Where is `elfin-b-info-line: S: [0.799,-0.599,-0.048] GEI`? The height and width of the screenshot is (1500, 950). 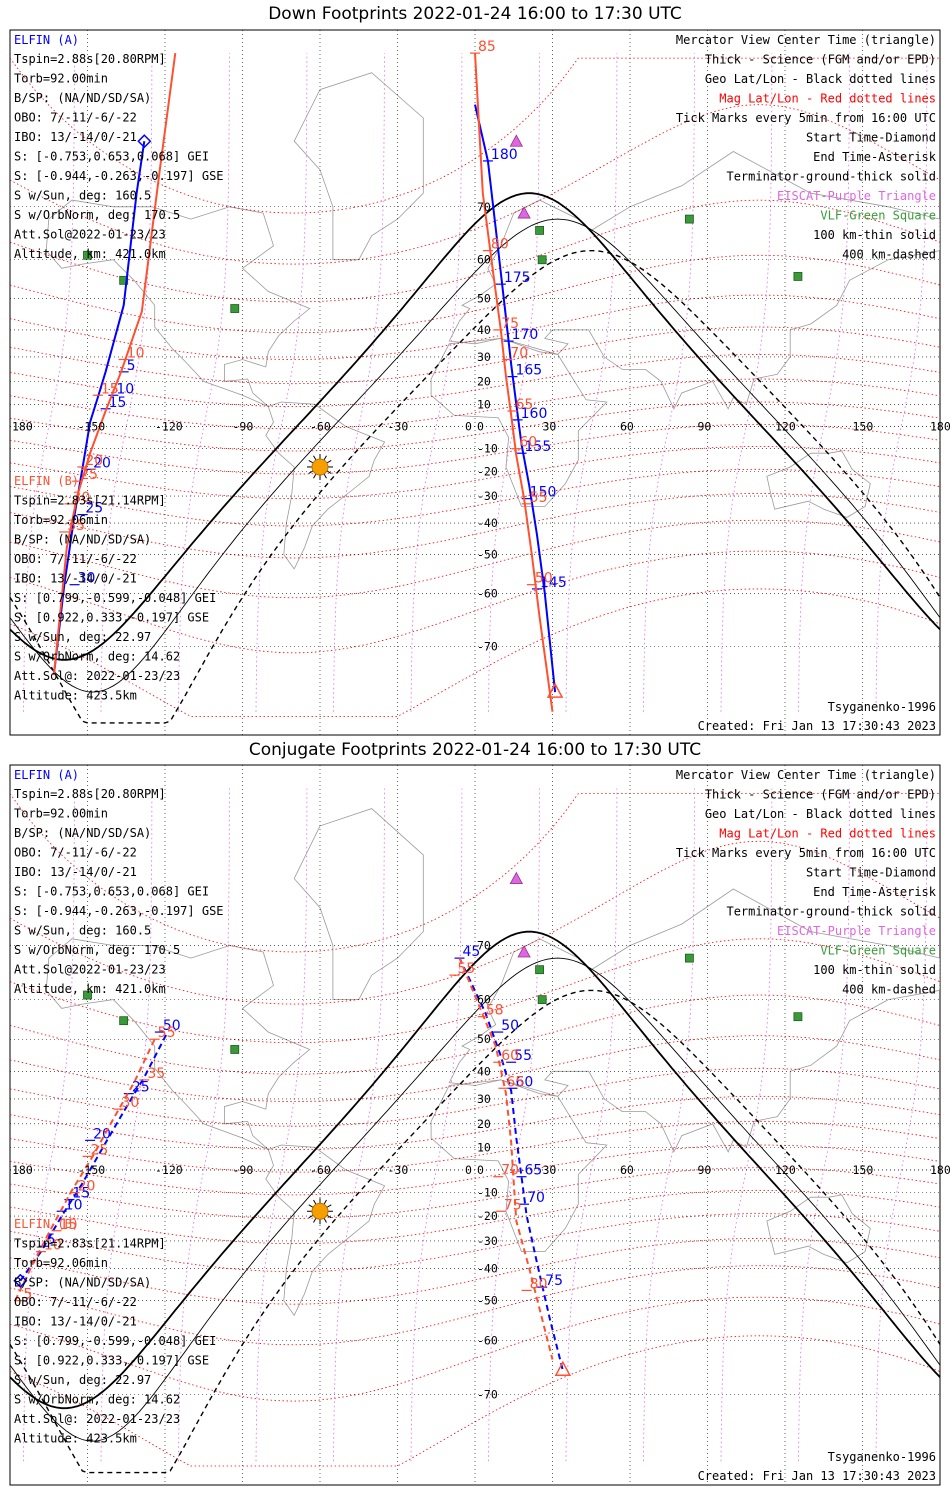 elfin-b-info-line: S: [0.799,-0.599,-0.048] GEI is located at coordinates (115, 598).